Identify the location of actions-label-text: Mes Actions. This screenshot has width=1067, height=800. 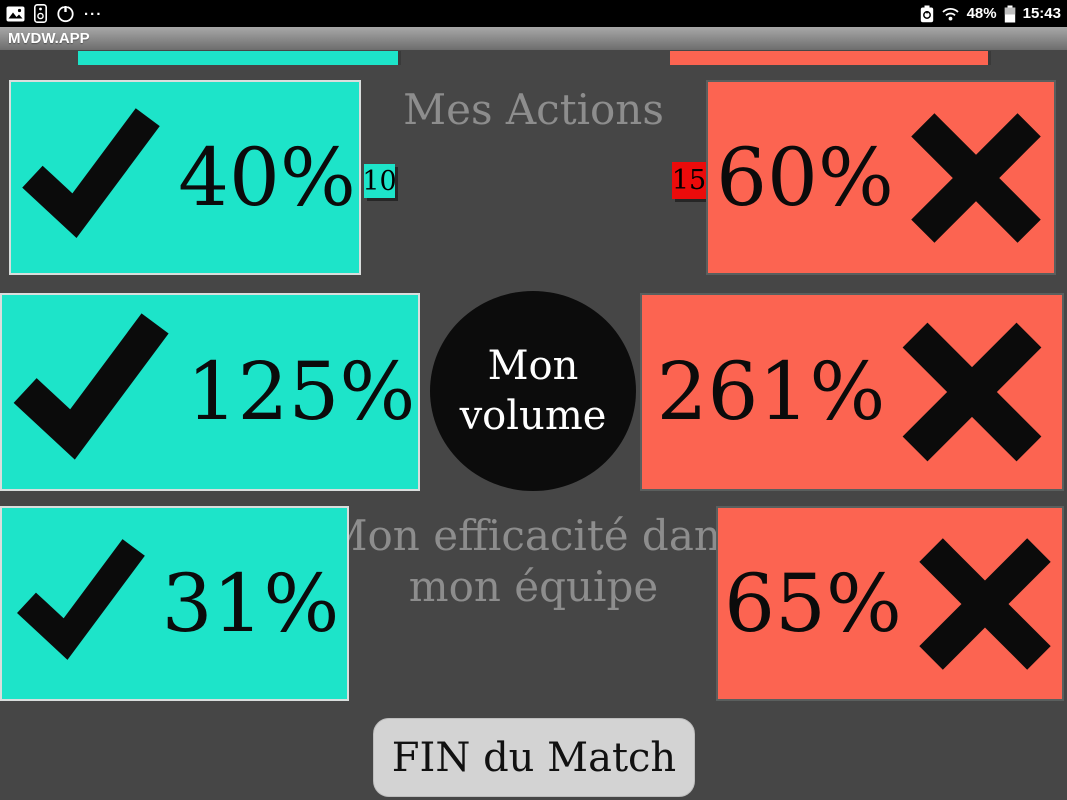
(533, 109).